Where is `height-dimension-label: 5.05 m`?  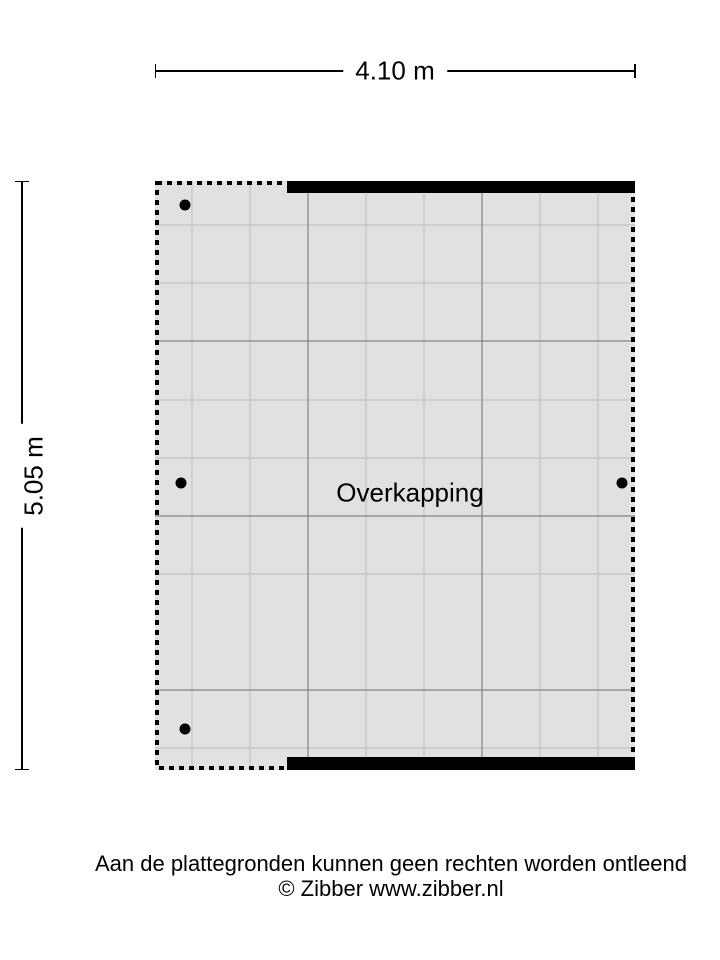 height-dimension-label: 5.05 m is located at coordinates (34, 476).